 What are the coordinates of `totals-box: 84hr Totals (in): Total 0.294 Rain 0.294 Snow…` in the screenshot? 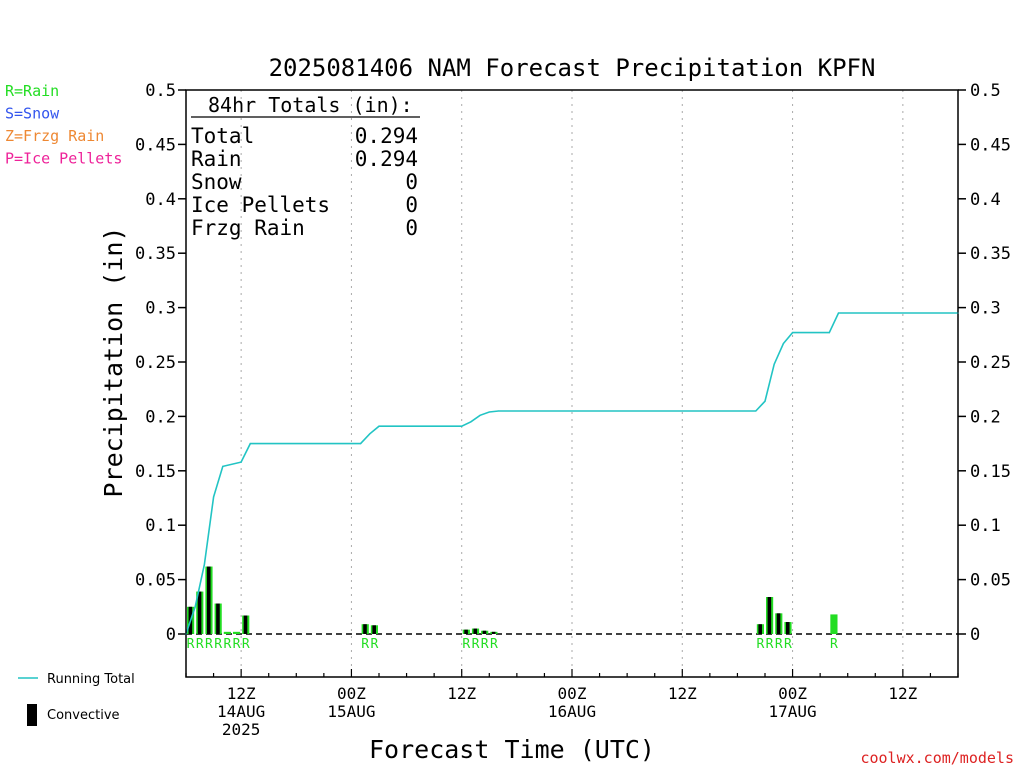 It's located at (305, 166).